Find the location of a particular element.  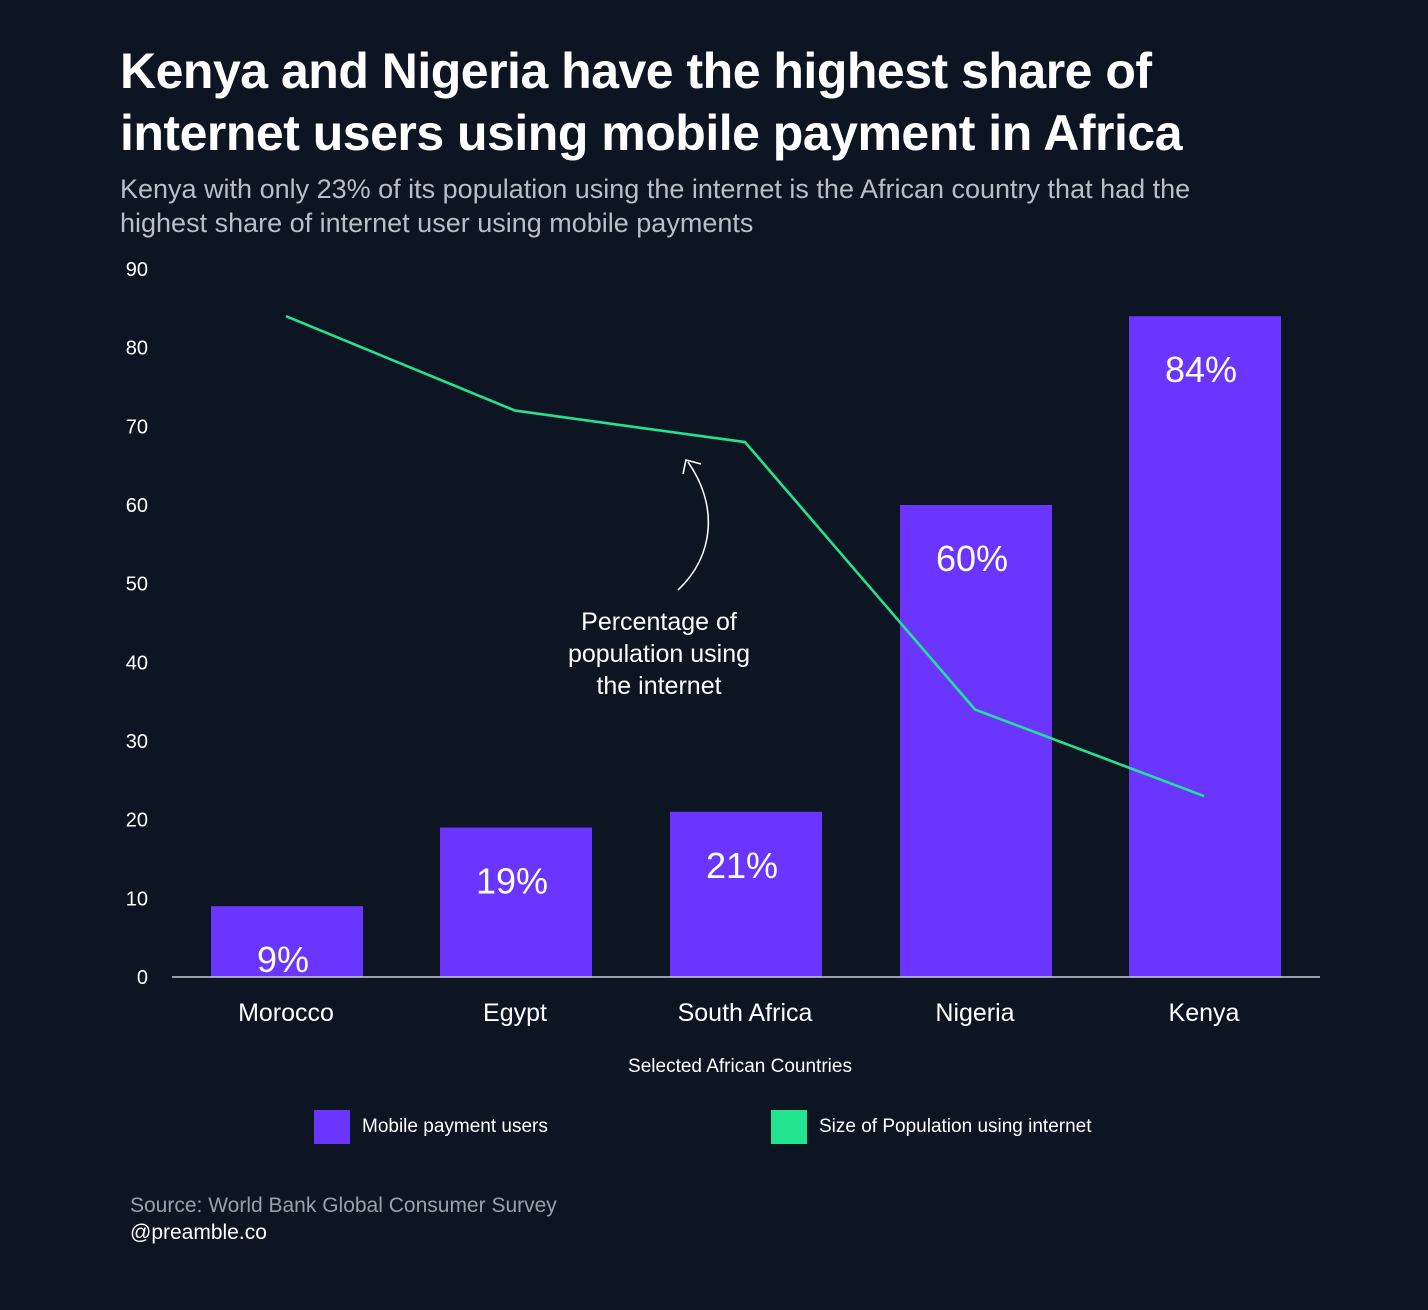

annotation-arrow-curve is located at coordinates (693, 526).